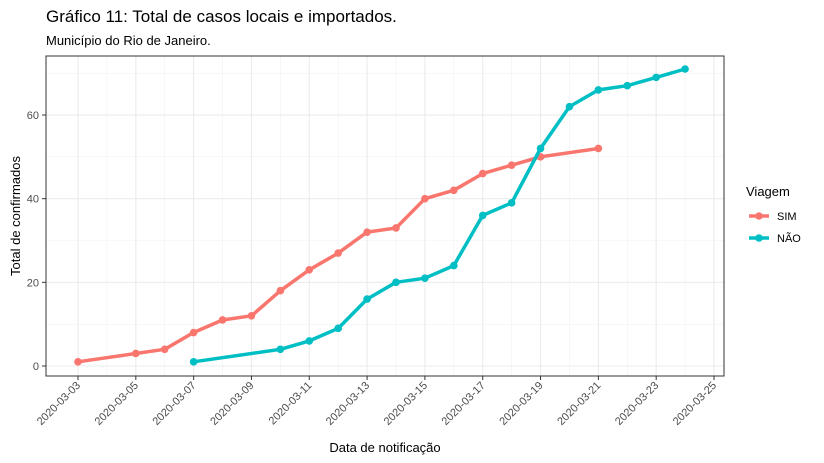 This screenshot has width=824, height=463. Describe the element at coordinates (174, 404) in the screenshot. I see `x-tick-label: 2020-03-07` at that location.